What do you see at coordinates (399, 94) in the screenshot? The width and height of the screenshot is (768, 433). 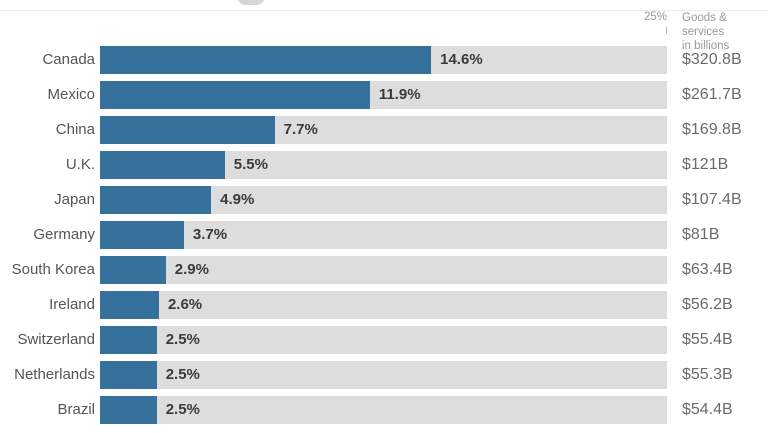 I see `percent-label: 11.9%` at bounding box center [399, 94].